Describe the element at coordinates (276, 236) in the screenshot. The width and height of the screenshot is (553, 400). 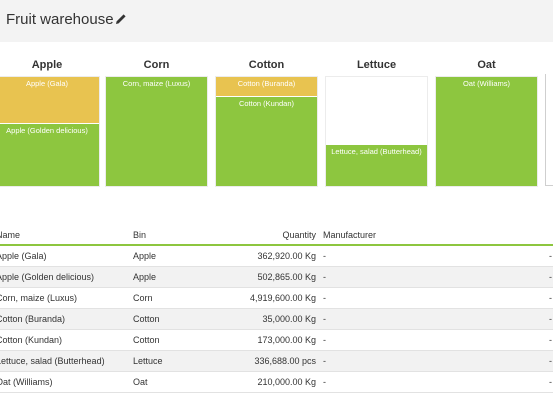
I see `table-header: Name Bin Quantity Manufacturer` at that location.